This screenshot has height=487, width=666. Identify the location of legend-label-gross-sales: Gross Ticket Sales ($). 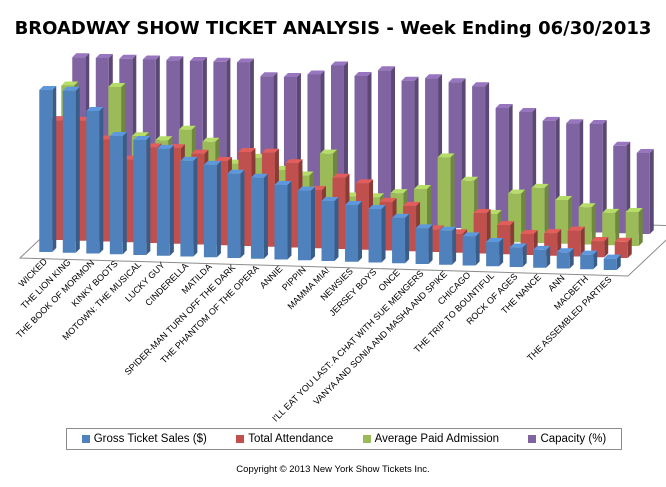
(150, 439).